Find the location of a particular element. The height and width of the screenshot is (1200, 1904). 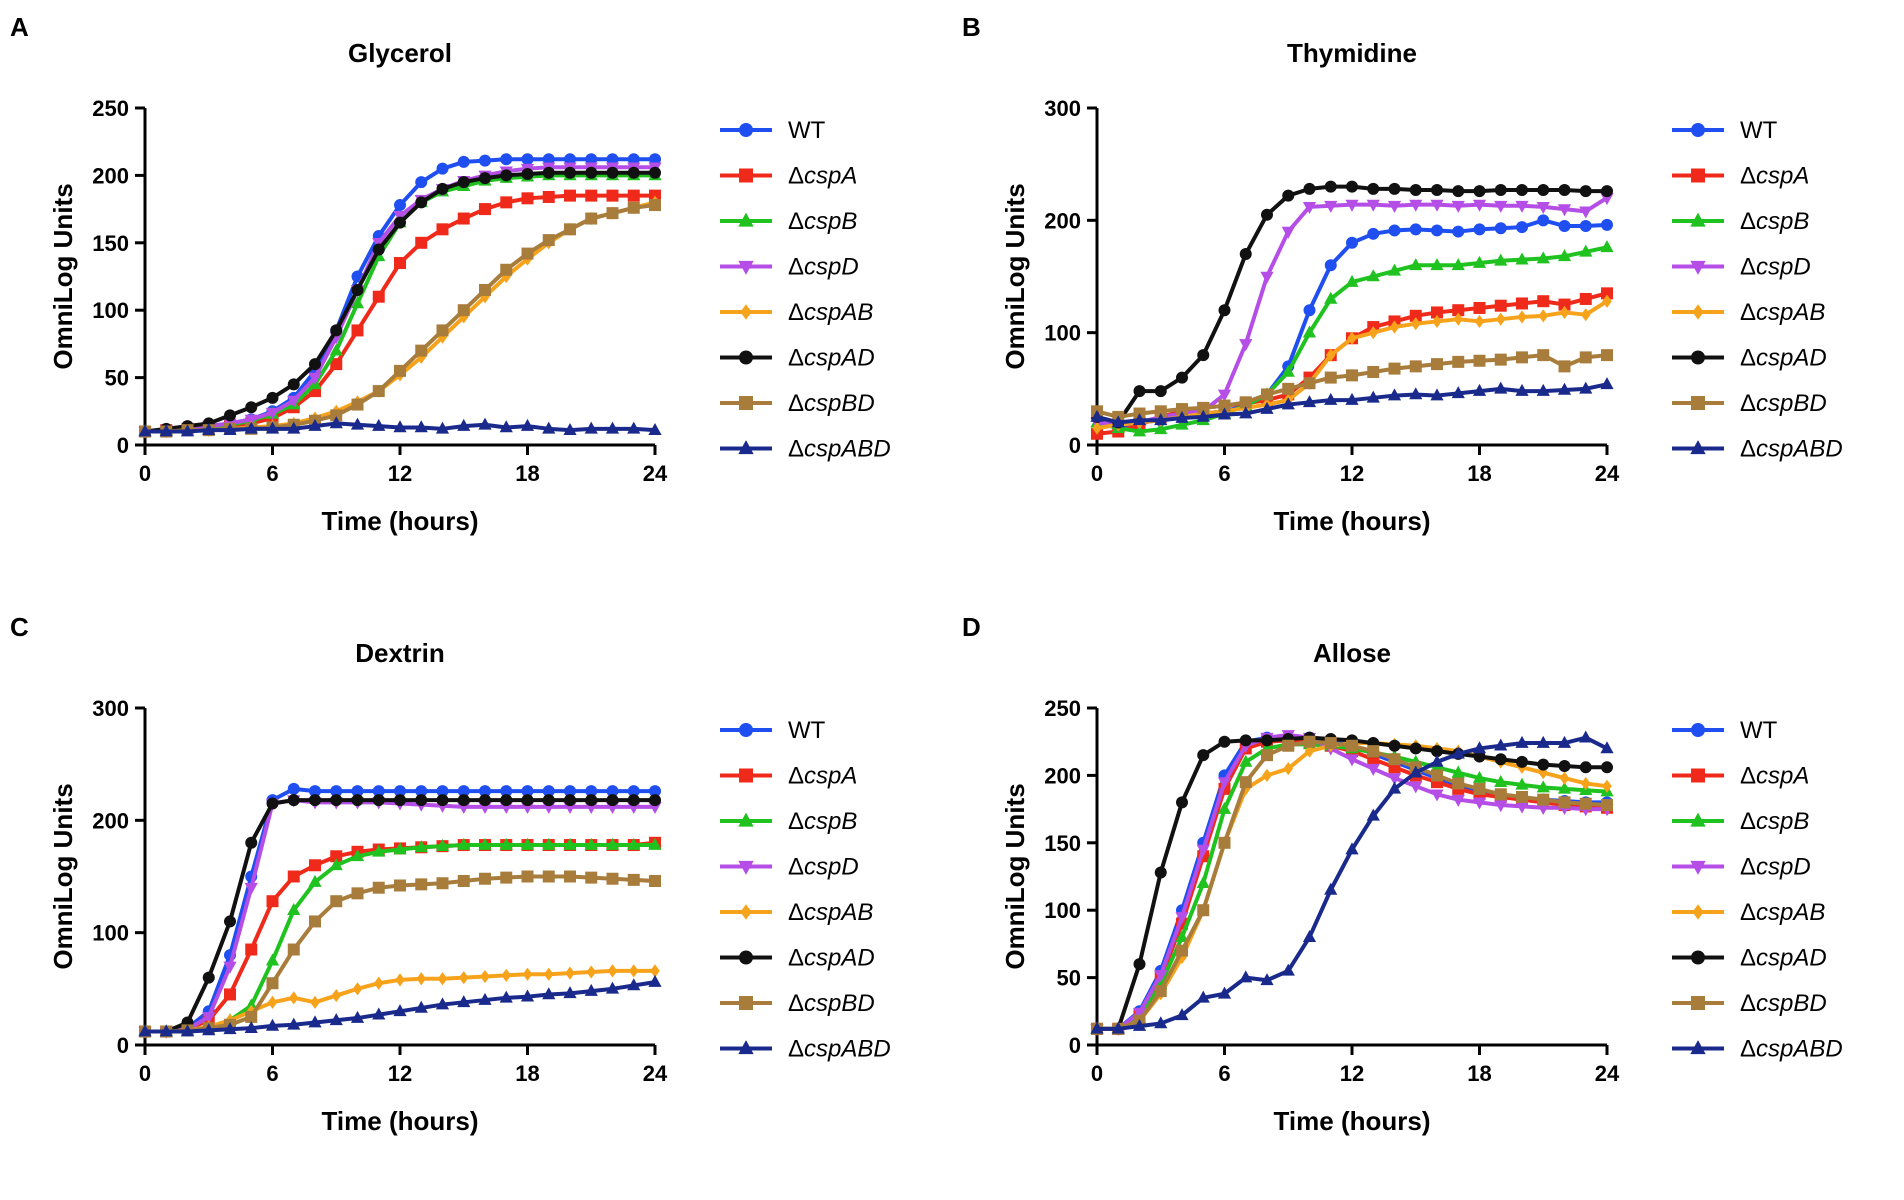

legend-label: ΔcspD is located at coordinates (823, 867).